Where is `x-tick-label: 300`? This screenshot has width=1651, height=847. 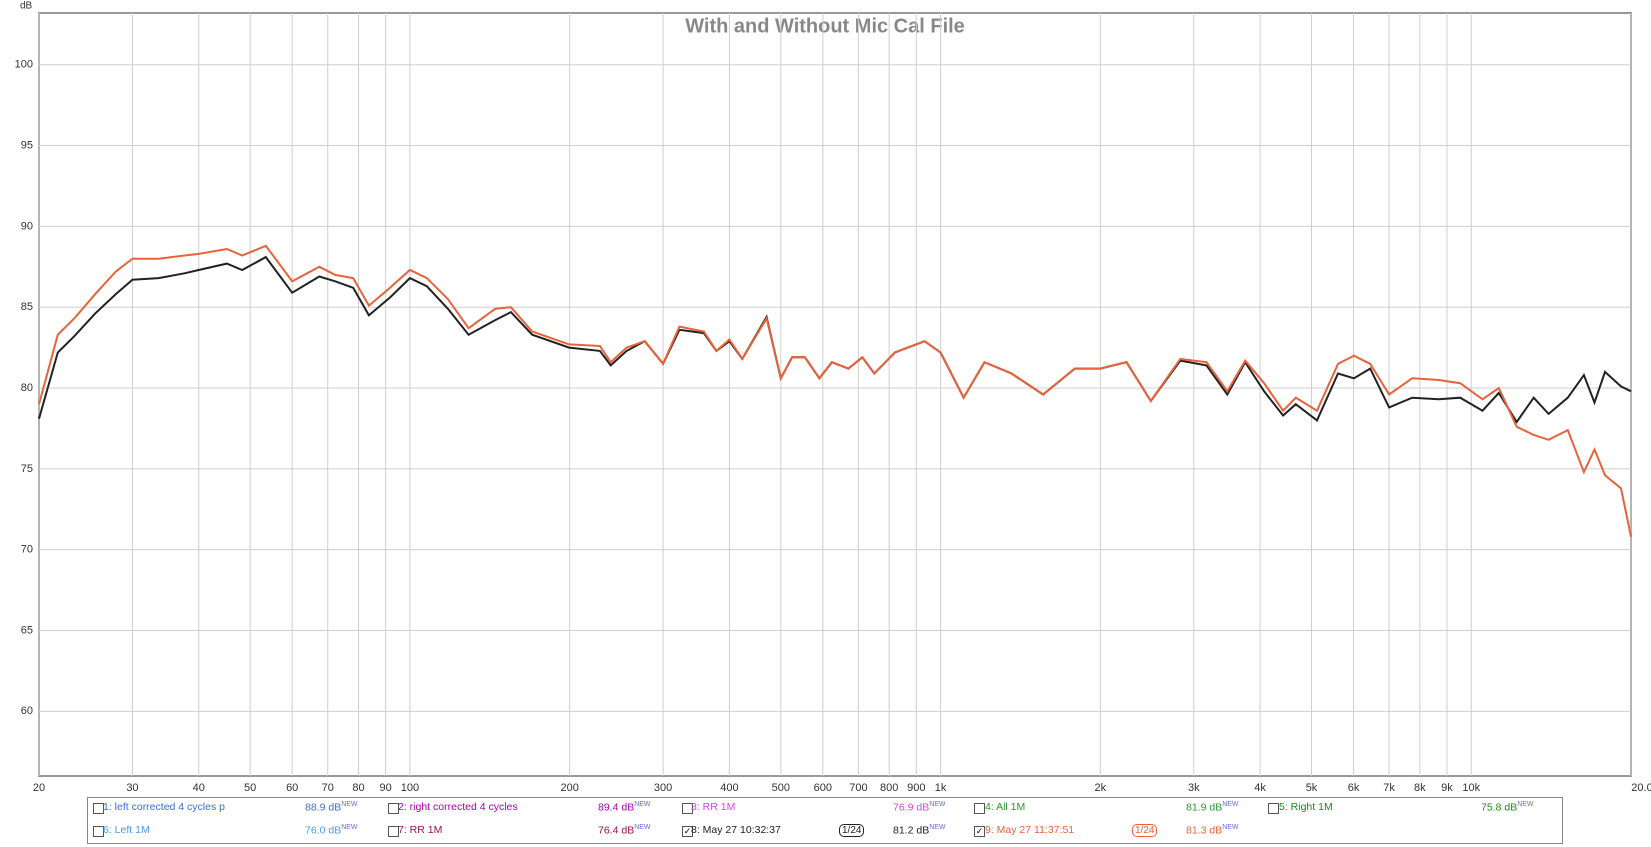 x-tick-label: 300 is located at coordinates (663, 788).